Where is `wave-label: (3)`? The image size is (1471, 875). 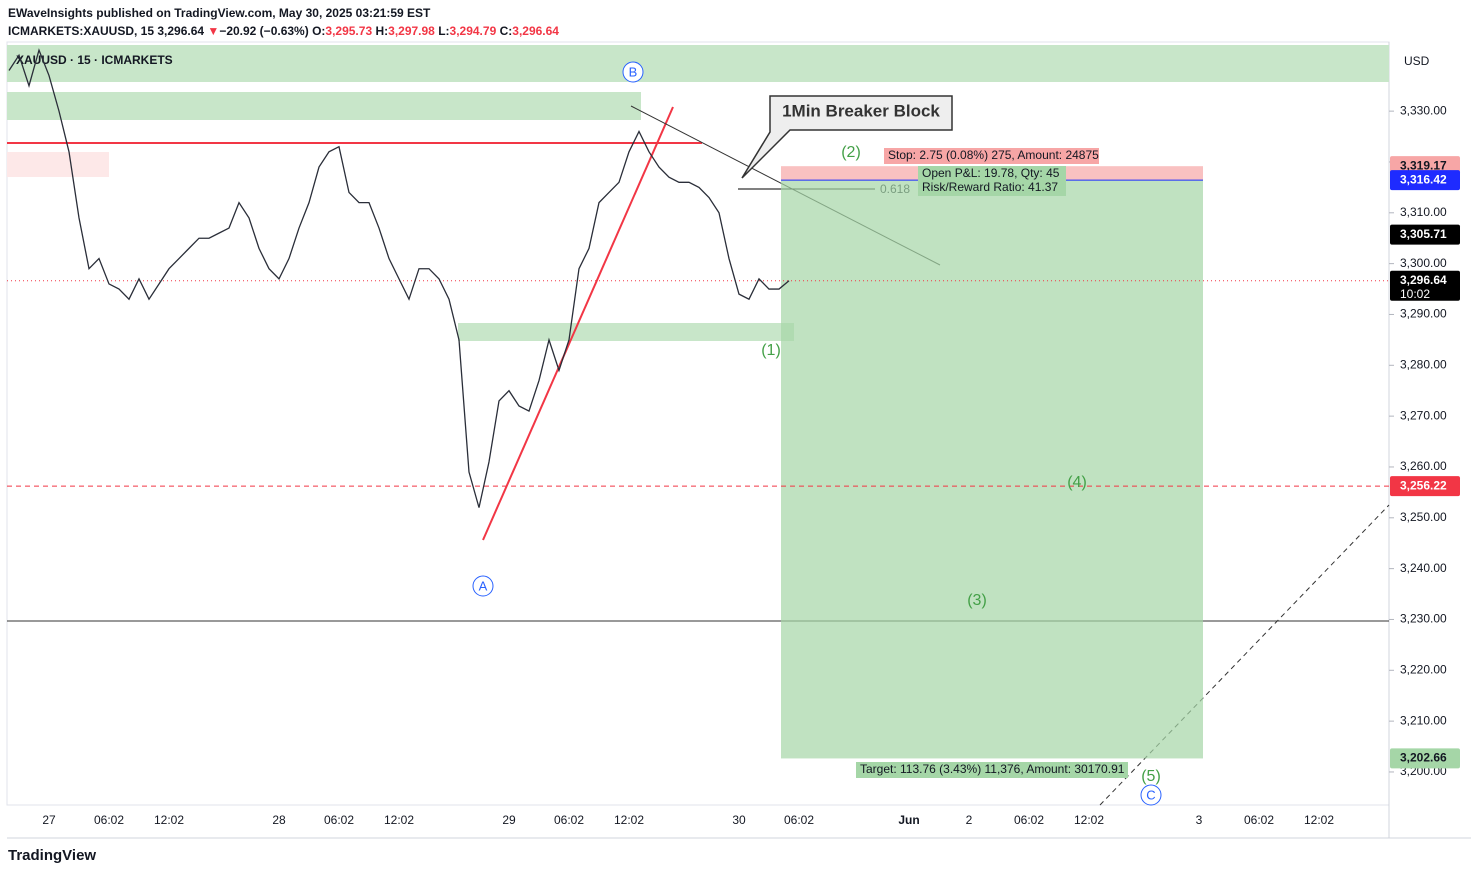
wave-label: (3) is located at coordinates (977, 600).